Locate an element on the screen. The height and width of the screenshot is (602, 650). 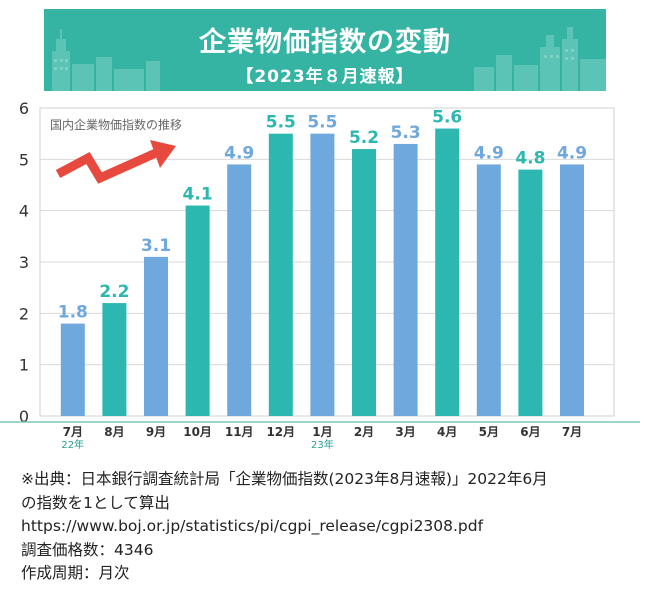
year-label: 23年 is located at coordinates (322, 444).